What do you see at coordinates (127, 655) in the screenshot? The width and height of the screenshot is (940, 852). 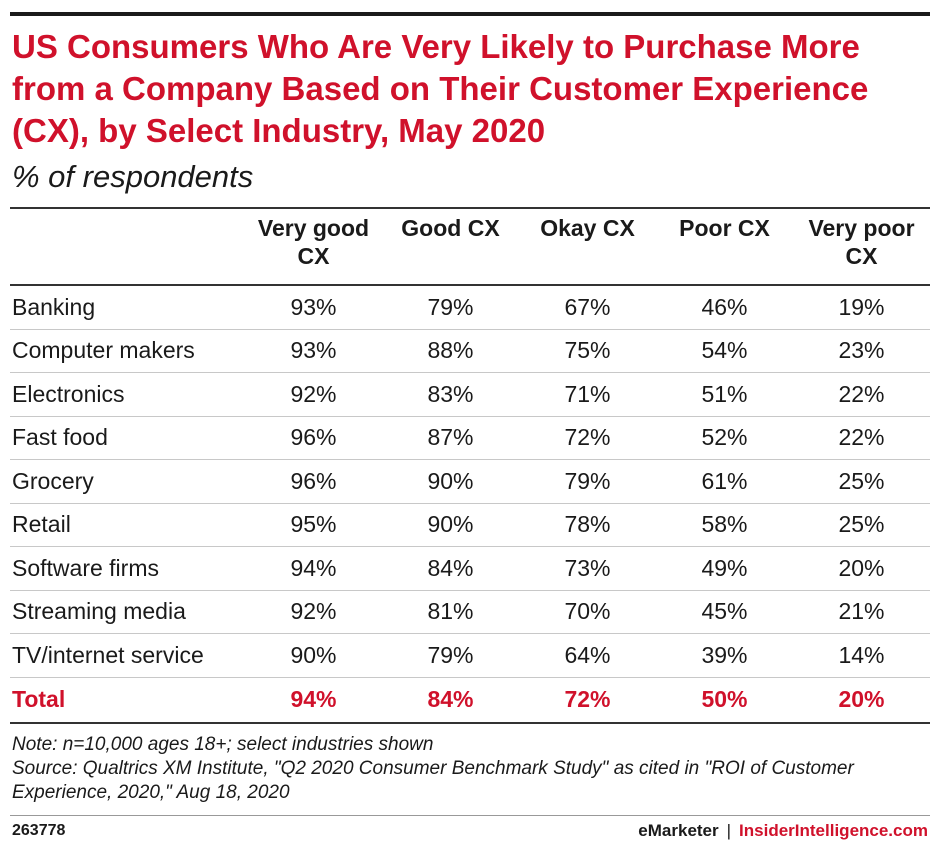 I see `row-label: TV/internet service` at bounding box center [127, 655].